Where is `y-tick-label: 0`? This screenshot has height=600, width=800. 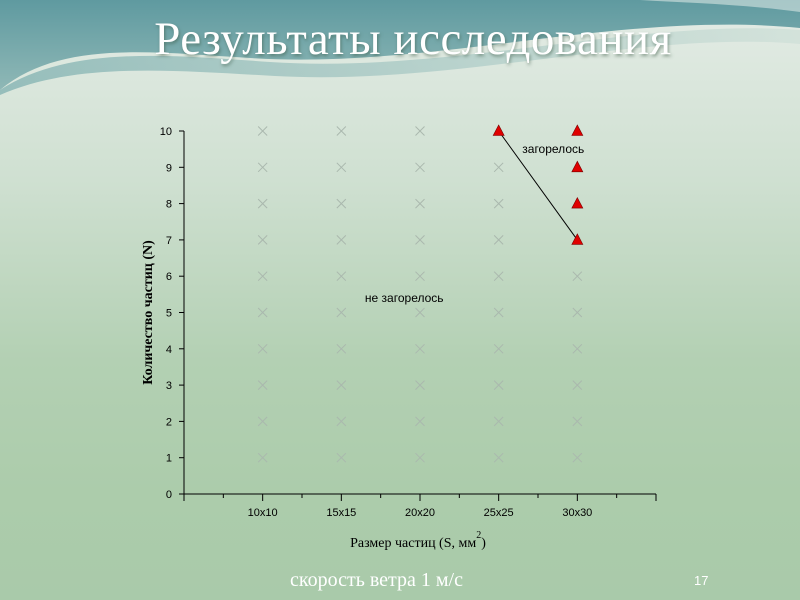 y-tick-label: 0 is located at coordinates (169, 495).